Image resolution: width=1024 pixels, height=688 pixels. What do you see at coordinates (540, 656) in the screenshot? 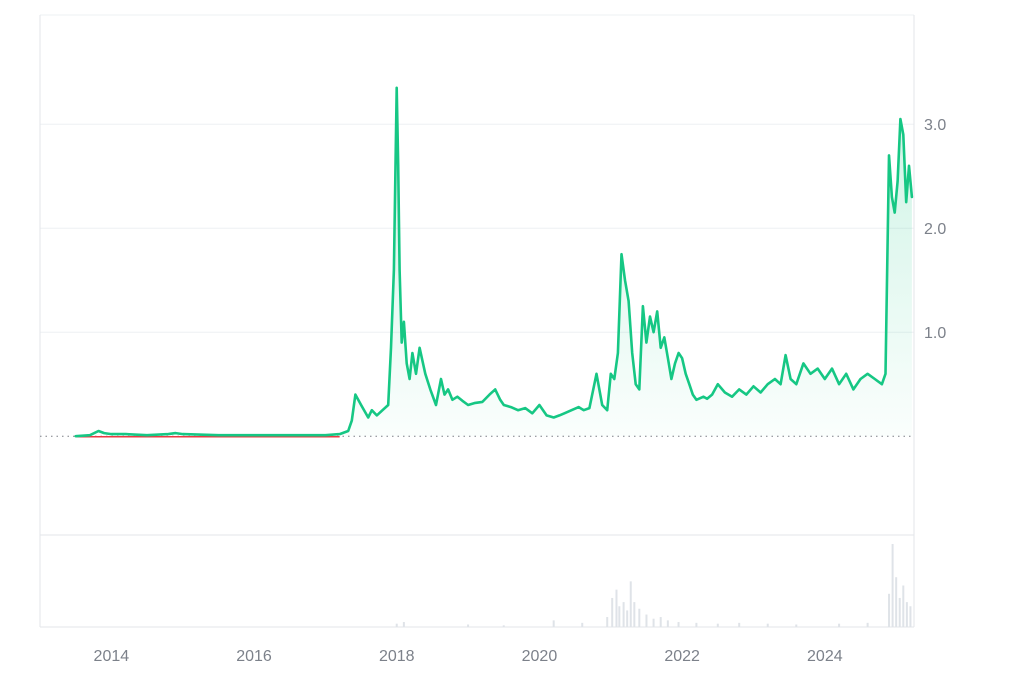
I see `x-tick-label: 2020` at bounding box center [540, 656].